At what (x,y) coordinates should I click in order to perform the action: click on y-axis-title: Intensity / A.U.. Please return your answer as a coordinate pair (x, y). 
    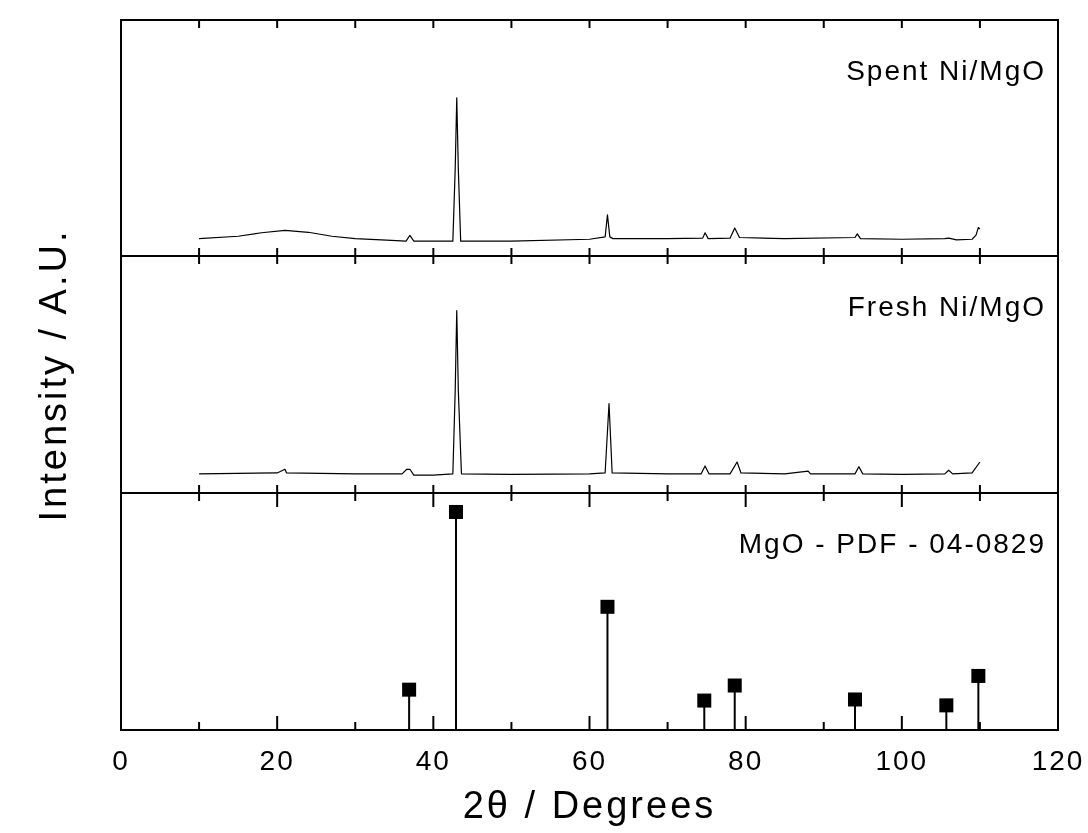
    Looking at the image, I should click on (53, 375).